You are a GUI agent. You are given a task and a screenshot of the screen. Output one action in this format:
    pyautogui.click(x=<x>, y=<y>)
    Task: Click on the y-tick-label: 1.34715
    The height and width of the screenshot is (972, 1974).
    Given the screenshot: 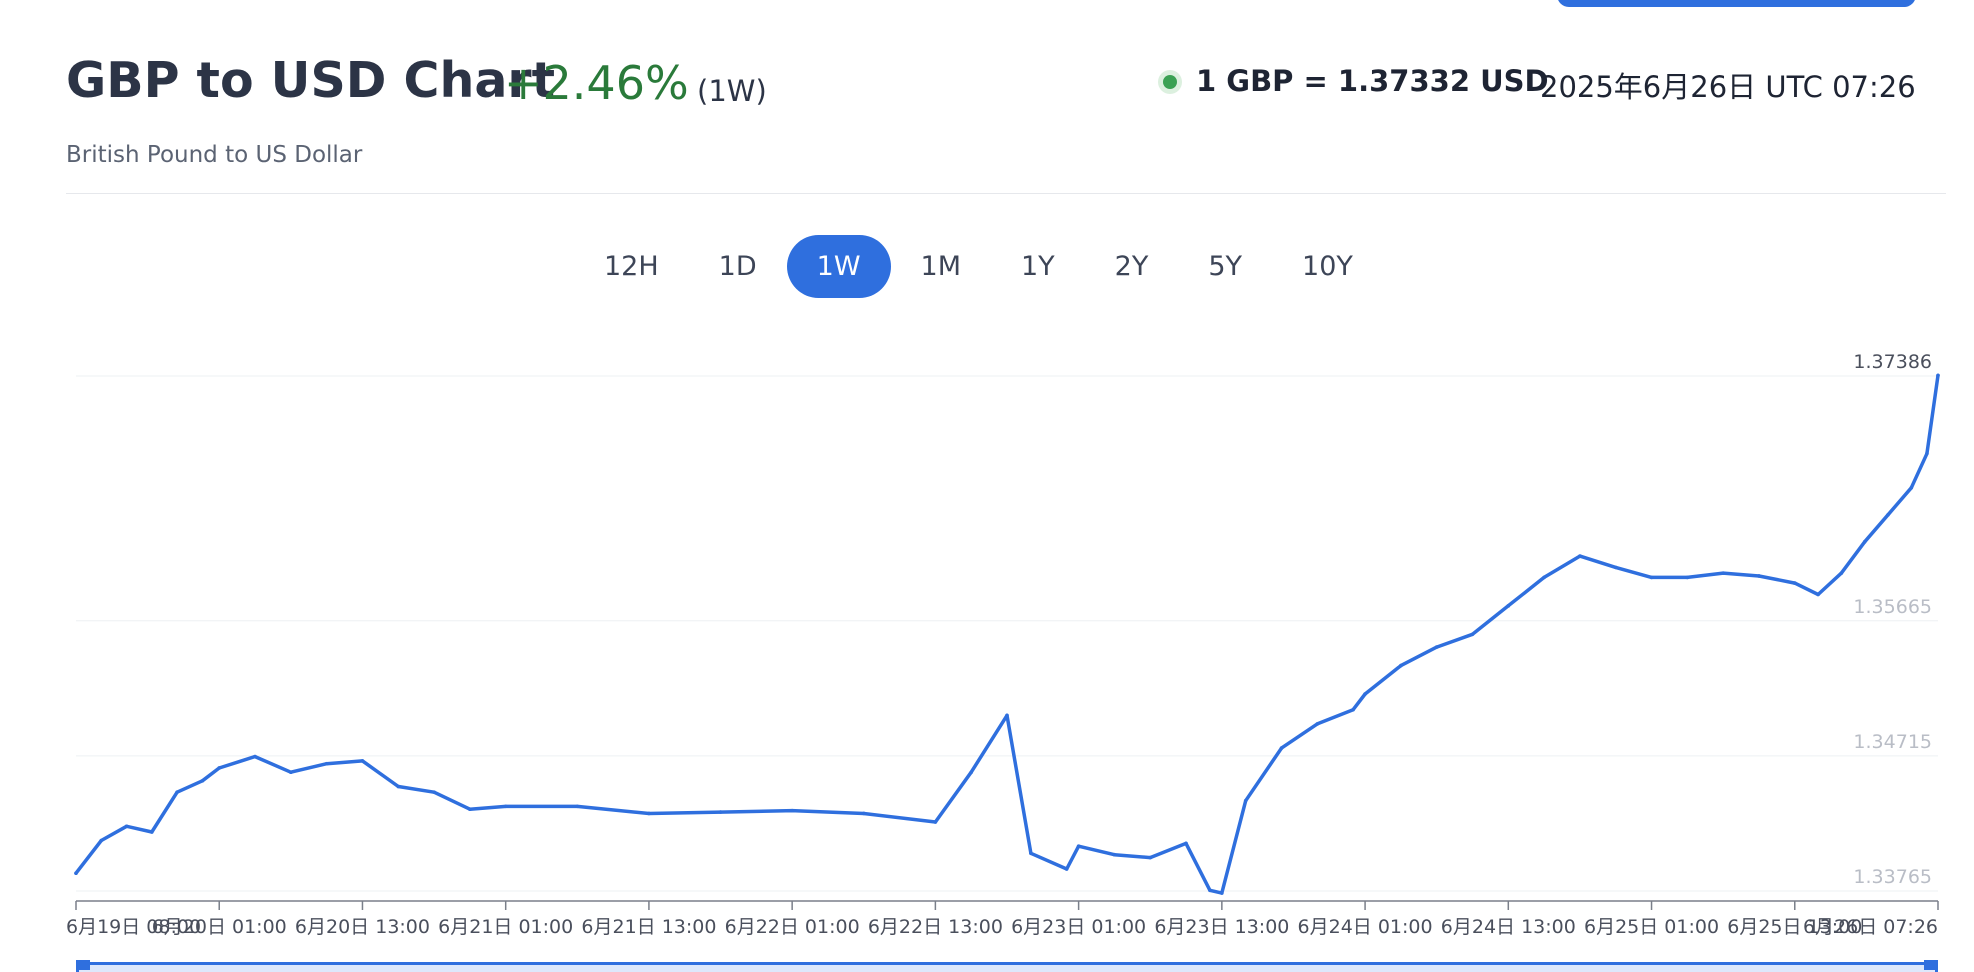 What is the action you would take?
    pyautogui.click(x=1892, y=742)
    